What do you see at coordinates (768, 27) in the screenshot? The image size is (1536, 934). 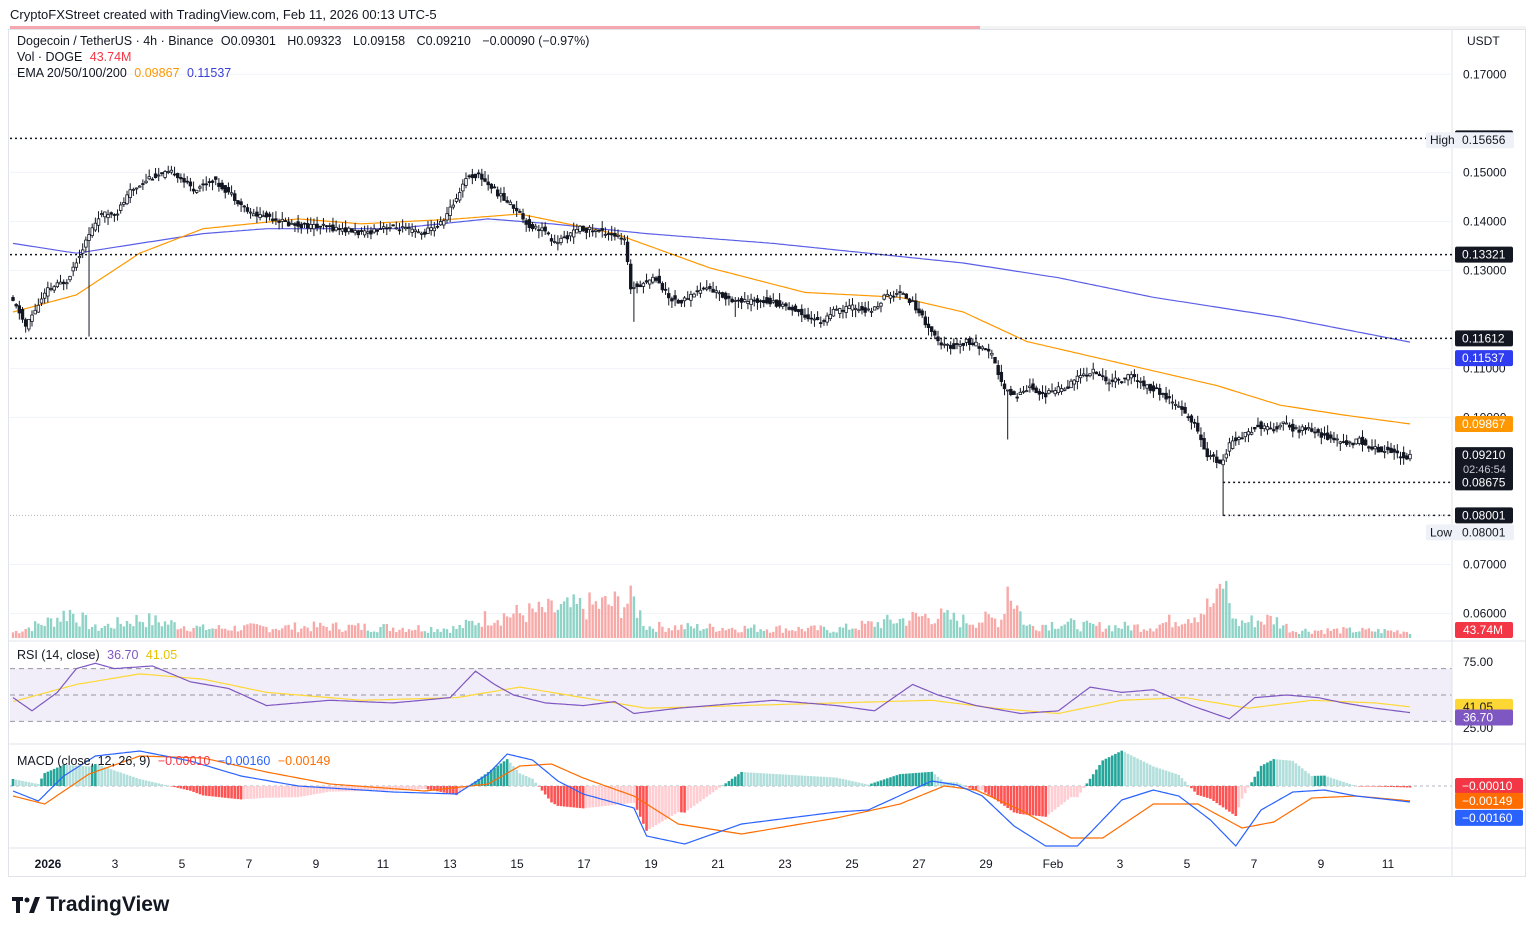 I see `progress-track` at bounding box center [768, 27].